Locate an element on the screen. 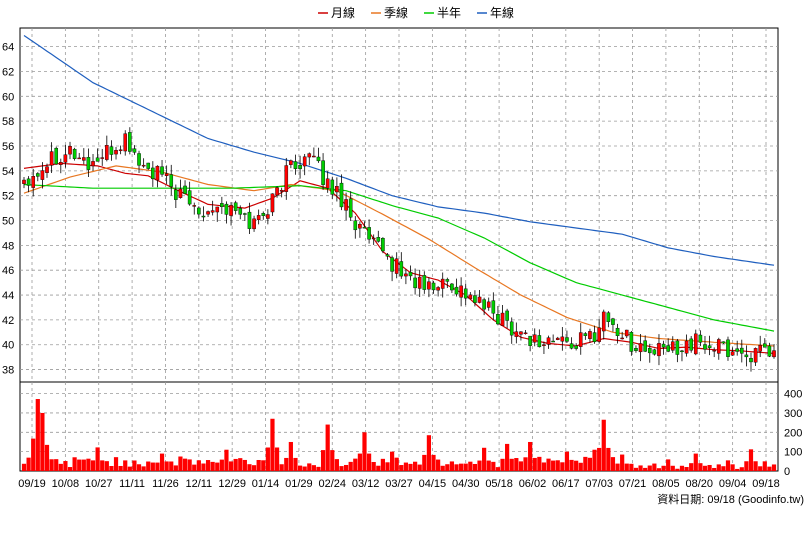 The image size is (808, 540). volume-tick-label: 100 is located at coordinates (793, 453).